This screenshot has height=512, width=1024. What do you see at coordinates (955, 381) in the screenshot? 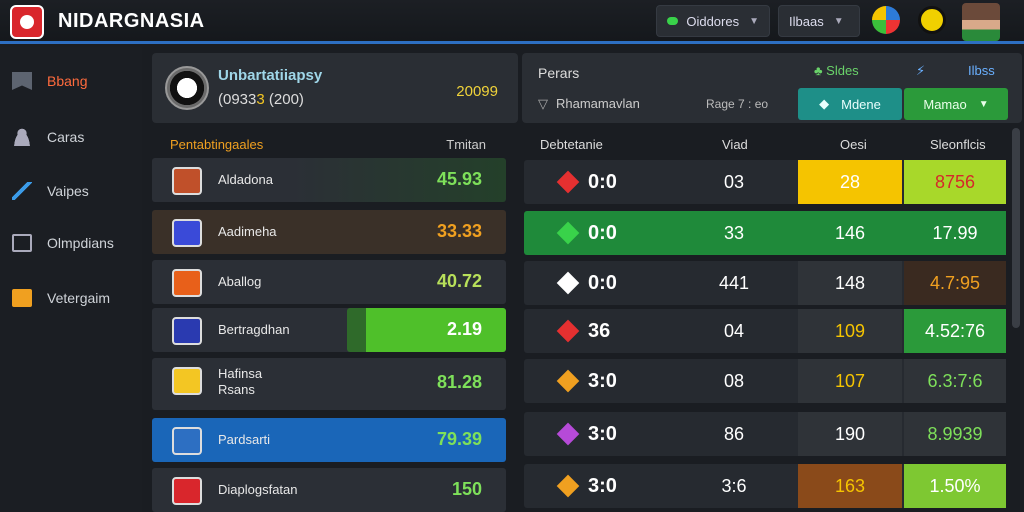
I see `match-sleonflcis-cell: 6.3:7:6` at bounding box center [955, 381].